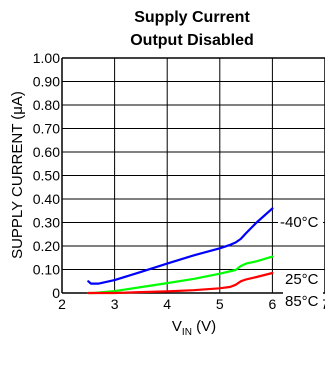  Describe the element at coordinates (46, 82) in the screenshot. I see `y-tick-label: 0.90` at that location.